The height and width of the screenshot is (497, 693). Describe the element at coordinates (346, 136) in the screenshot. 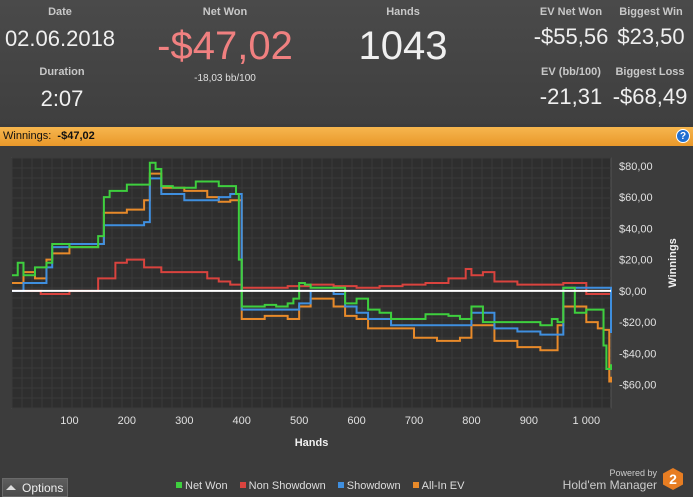

I see `winnings-header-bar: Winnings: -$47,02 ?` at that location.